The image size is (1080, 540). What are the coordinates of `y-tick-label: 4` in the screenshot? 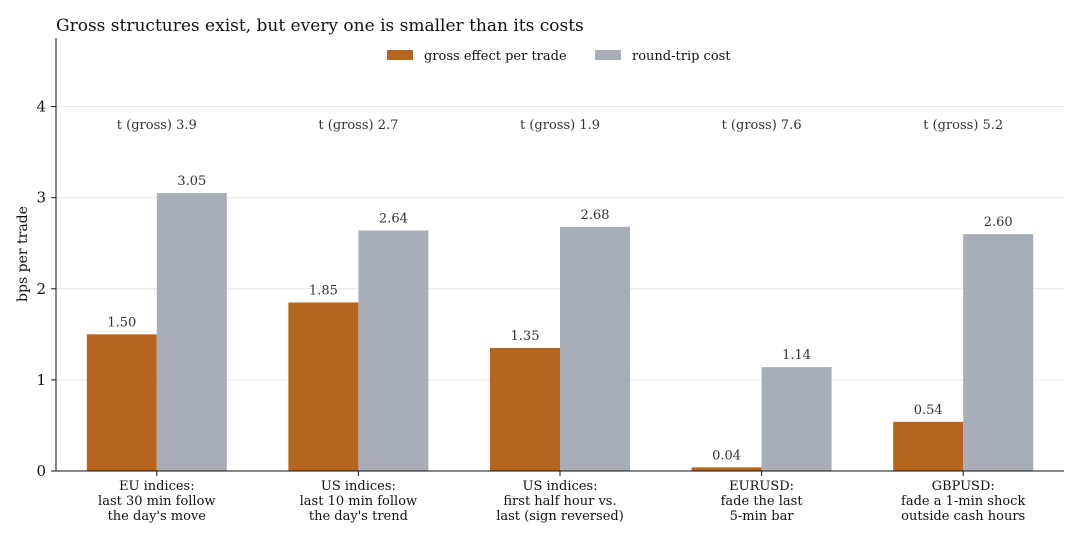 It's located at (41, 107).